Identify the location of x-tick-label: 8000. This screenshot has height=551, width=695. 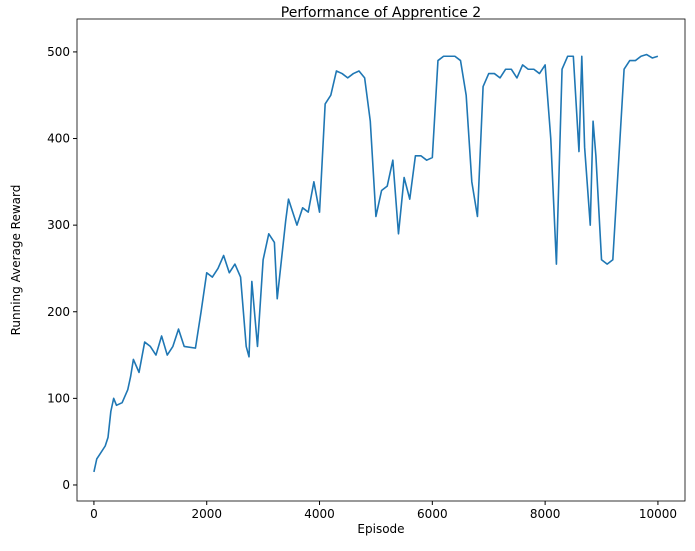
(545, 514).